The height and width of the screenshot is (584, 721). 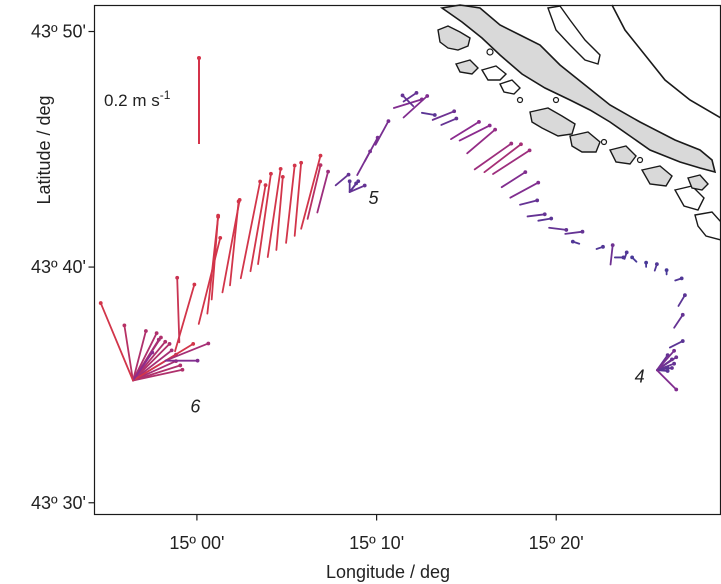 What do you see at coordinates (137, 99) in the screenshot?
I see `scale-label: 0.2 m s-1` at bounding box center [137, 99].